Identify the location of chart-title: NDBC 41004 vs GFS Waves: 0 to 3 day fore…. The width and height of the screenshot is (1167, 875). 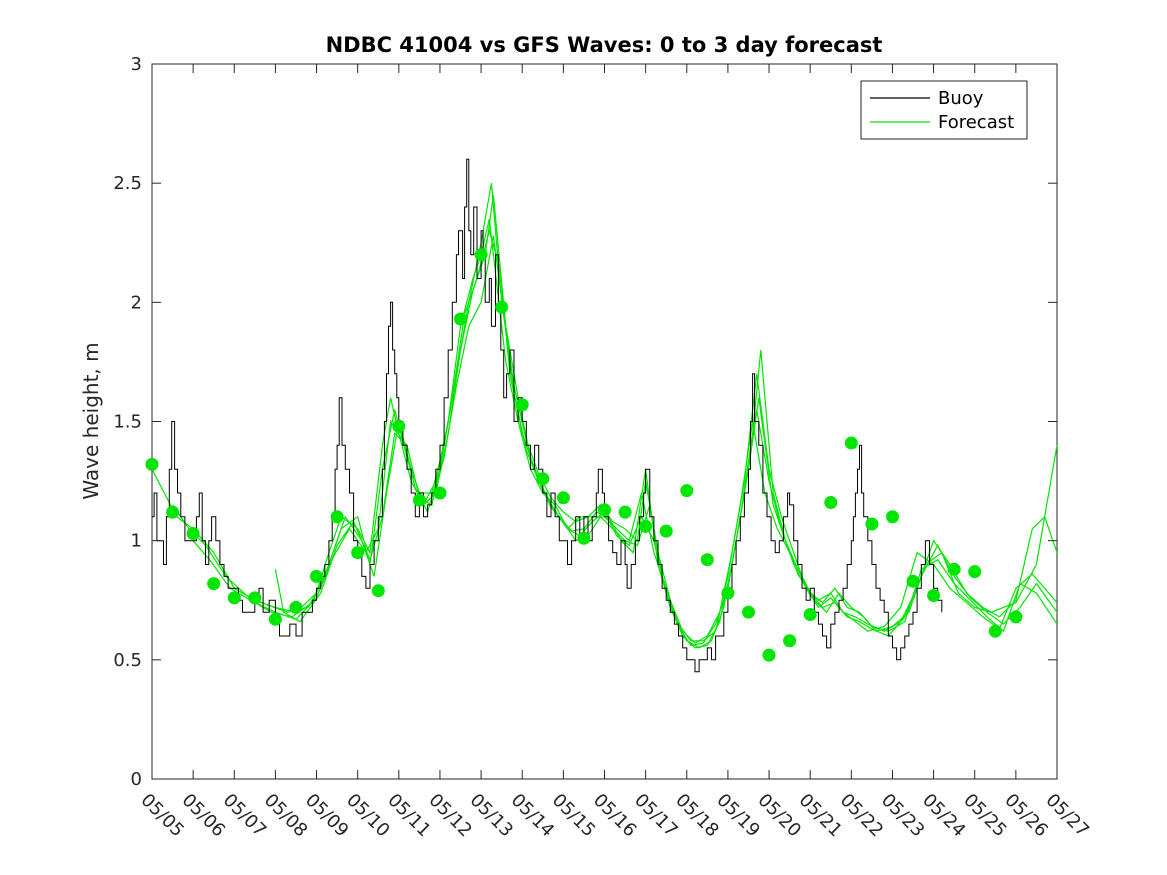
(604, 45).